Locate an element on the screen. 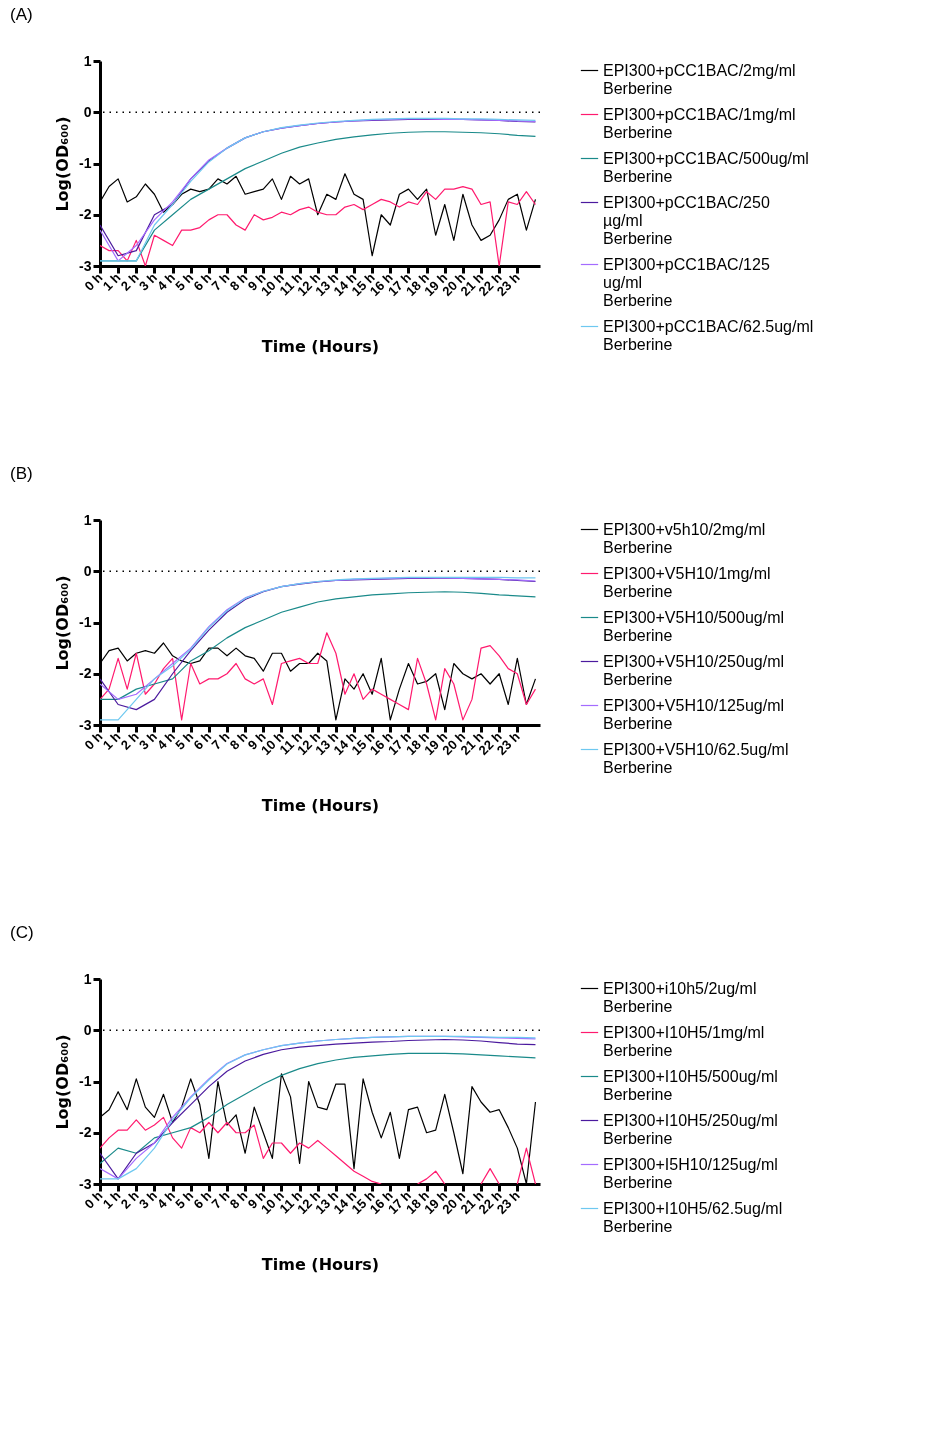 The image size is (936, 1438). legend-label: EPI300+pCC1BAC/500ug/ml Berberine is located at coordinates (706, 167).